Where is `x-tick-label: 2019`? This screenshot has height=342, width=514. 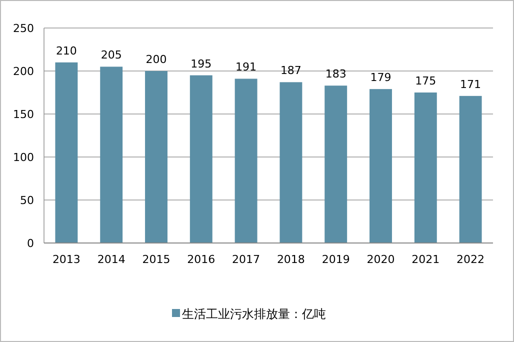
x-tick-label: 2019 is located at coordinates (336, 259).